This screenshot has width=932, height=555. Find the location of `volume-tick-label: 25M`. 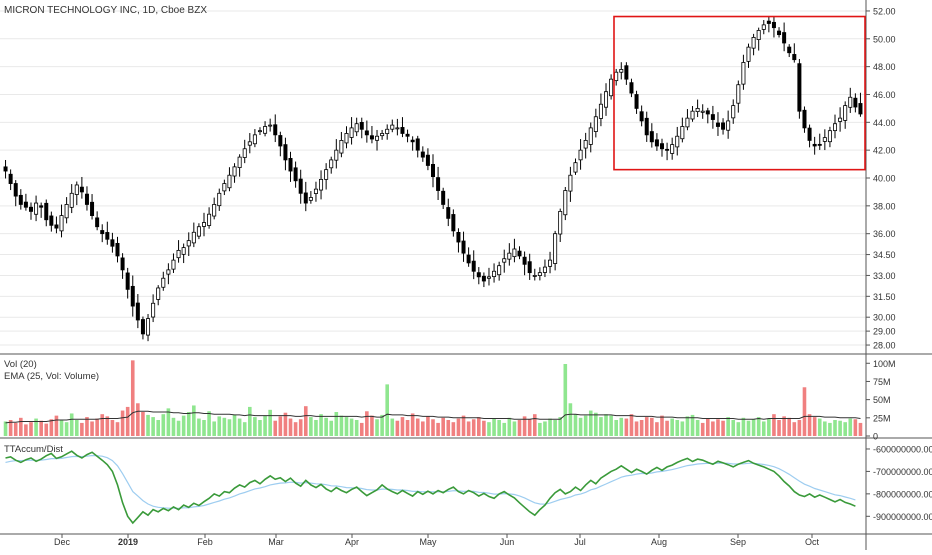

volume-tick-label: 25M is located at coordinates (882, 418).